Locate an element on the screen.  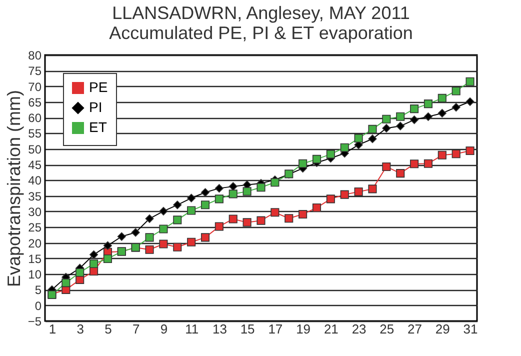
x-tick-label: 3 is located at coordinates (80, 329).